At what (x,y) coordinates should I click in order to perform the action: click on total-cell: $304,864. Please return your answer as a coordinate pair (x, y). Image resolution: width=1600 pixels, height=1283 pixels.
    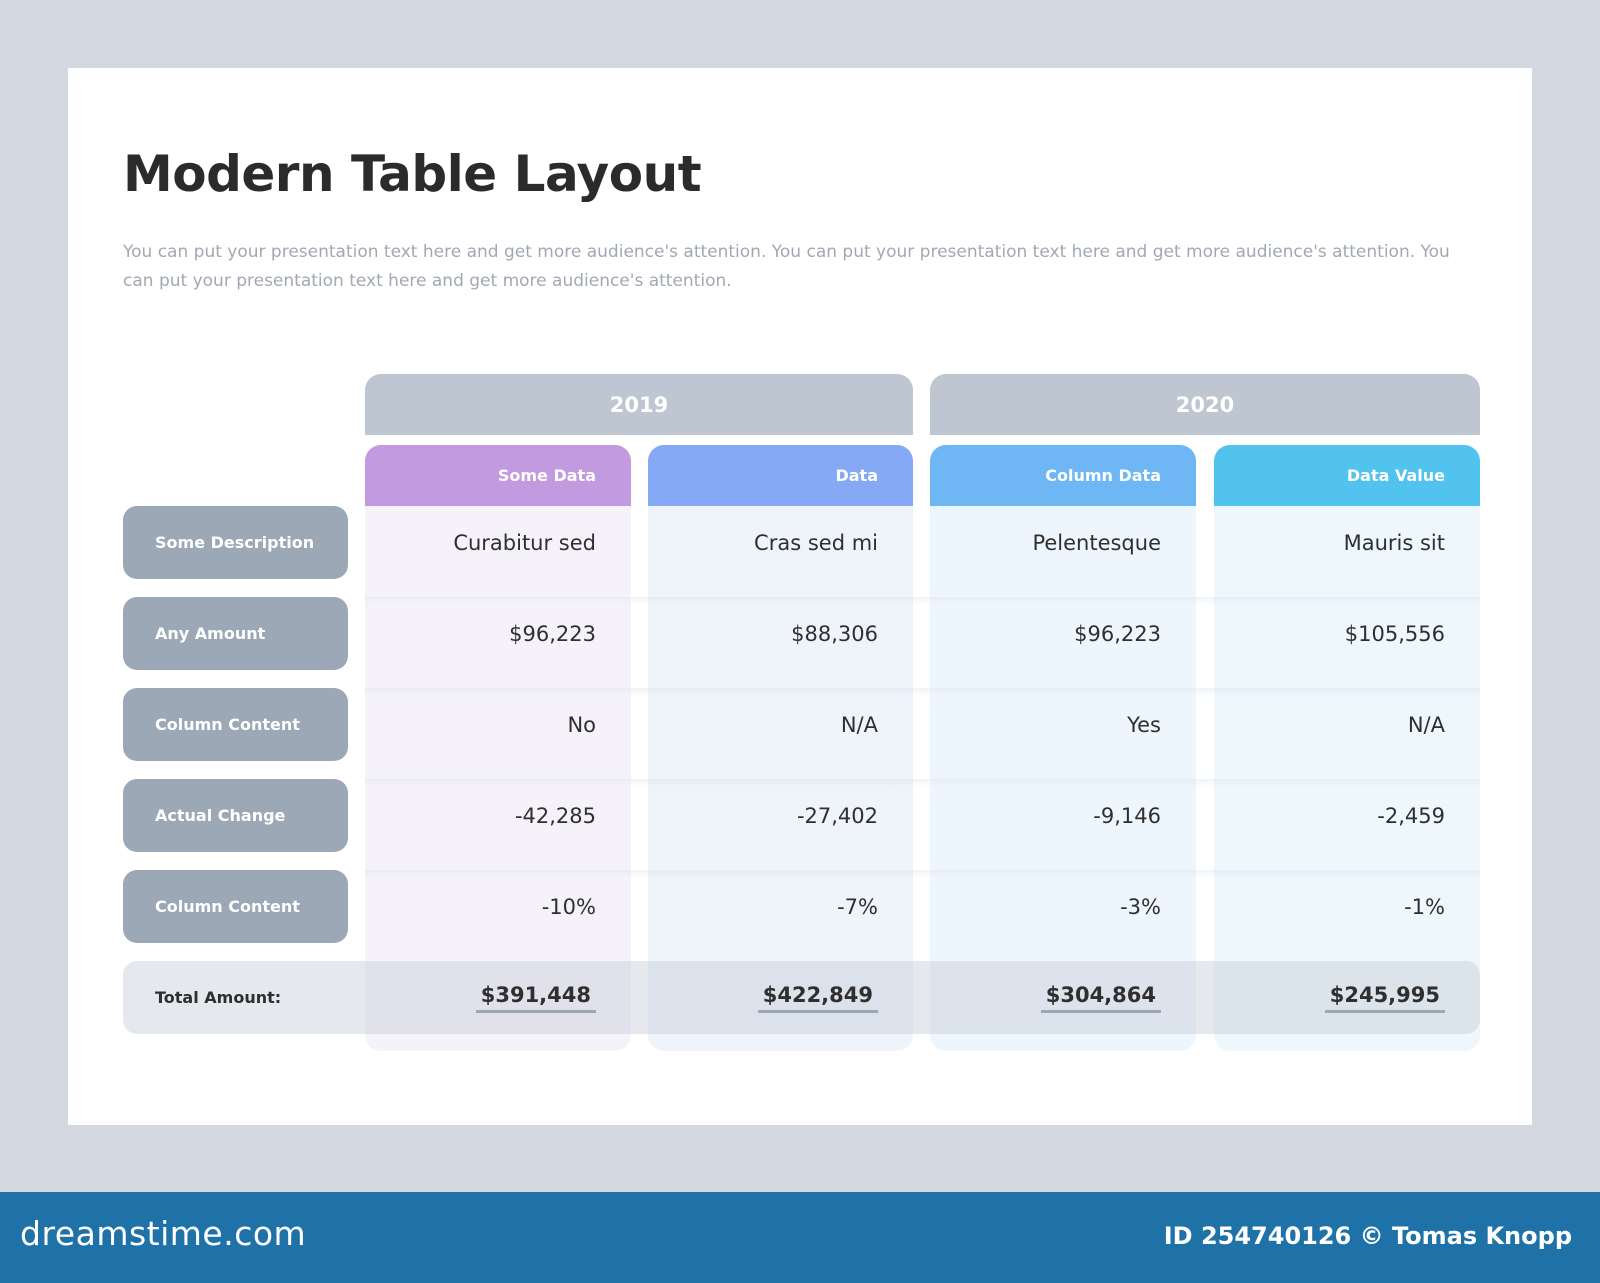
    Looking at the image, I should click on (1063, 997).